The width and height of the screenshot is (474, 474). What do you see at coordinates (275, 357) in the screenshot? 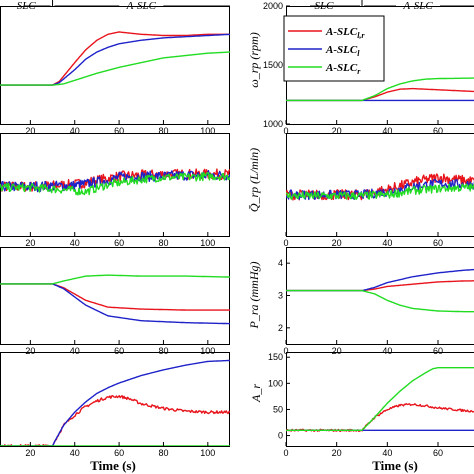
I see `y-tick-label: 150` at bounding box center [275, 357].